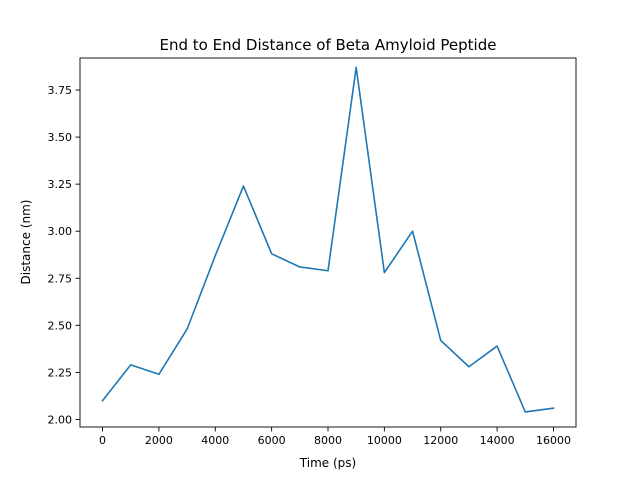  I want to click on x-tick-label: 16000, so click(553, 440).